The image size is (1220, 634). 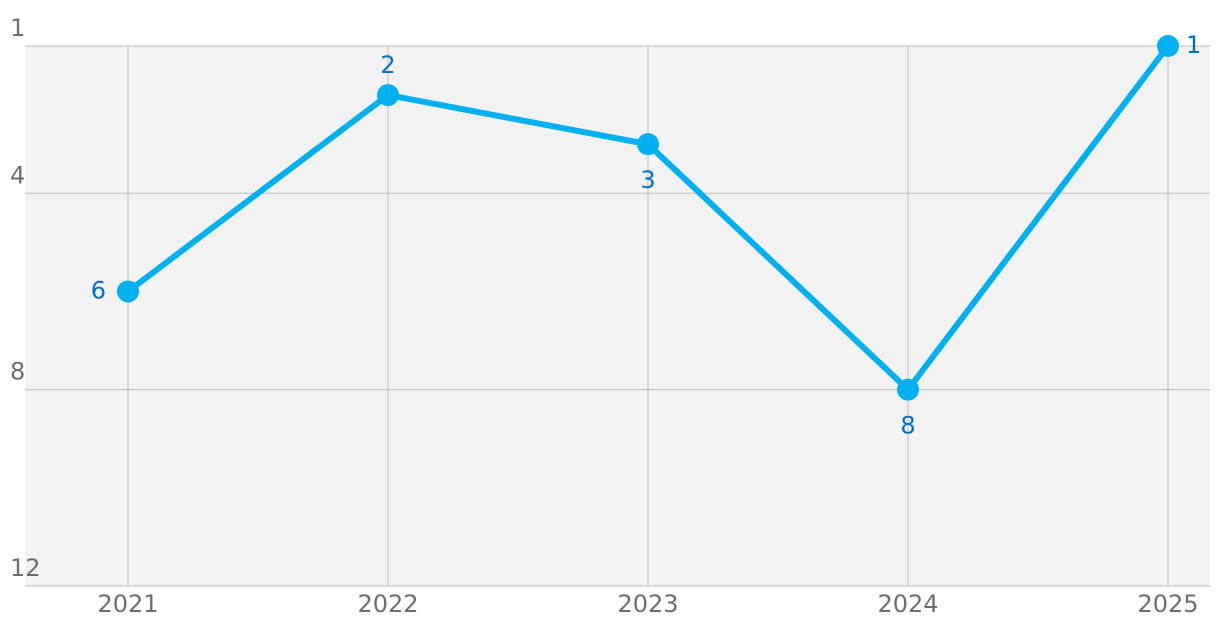 I want to click on x-tick-label: 2021, so click(x=127, y=604).